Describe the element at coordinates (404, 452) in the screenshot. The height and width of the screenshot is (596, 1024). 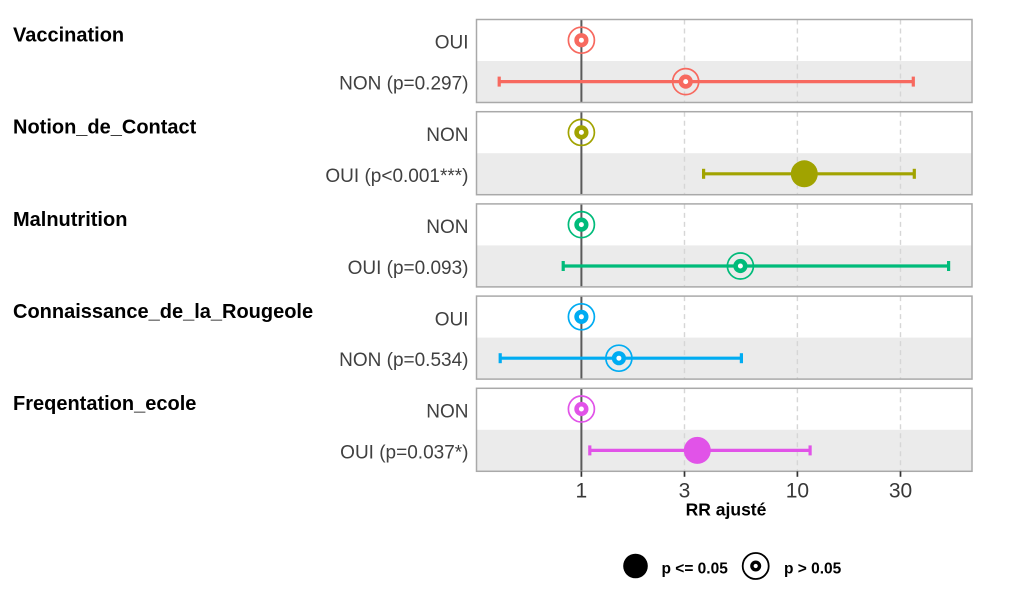
I see `svg-text: OUI (p=0.037*)` at that location.